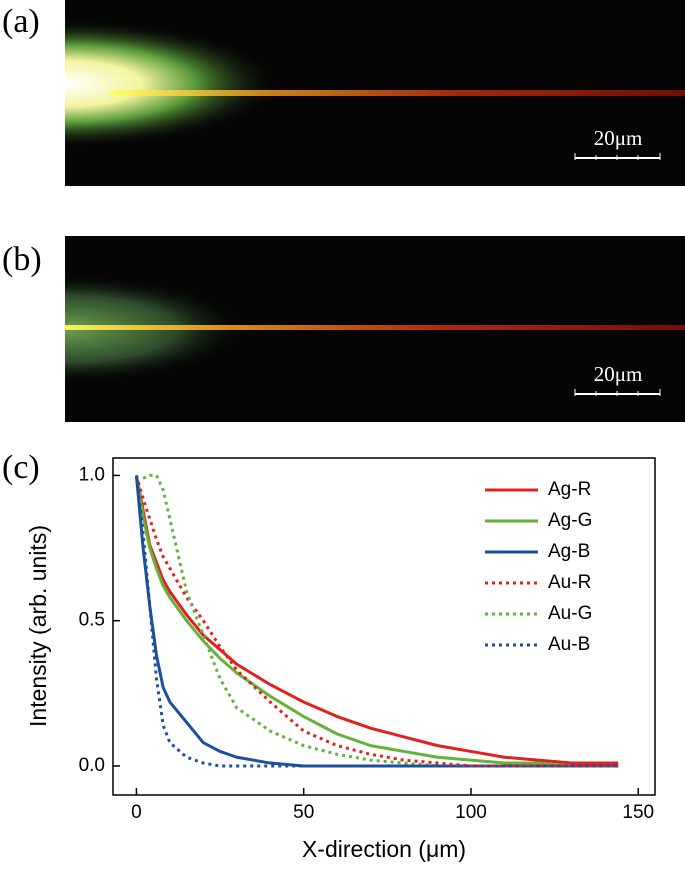  Describe the element at coordinates (92, 765) in the screenshot. I see `y-tick-label: 0.0` at that location.